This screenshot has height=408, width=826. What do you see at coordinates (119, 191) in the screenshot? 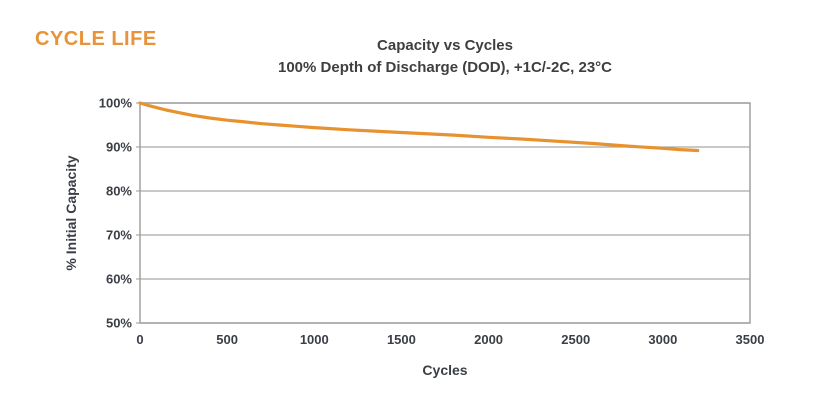
I see `y-tick-label: 80%` at bounding box center [119, 191].